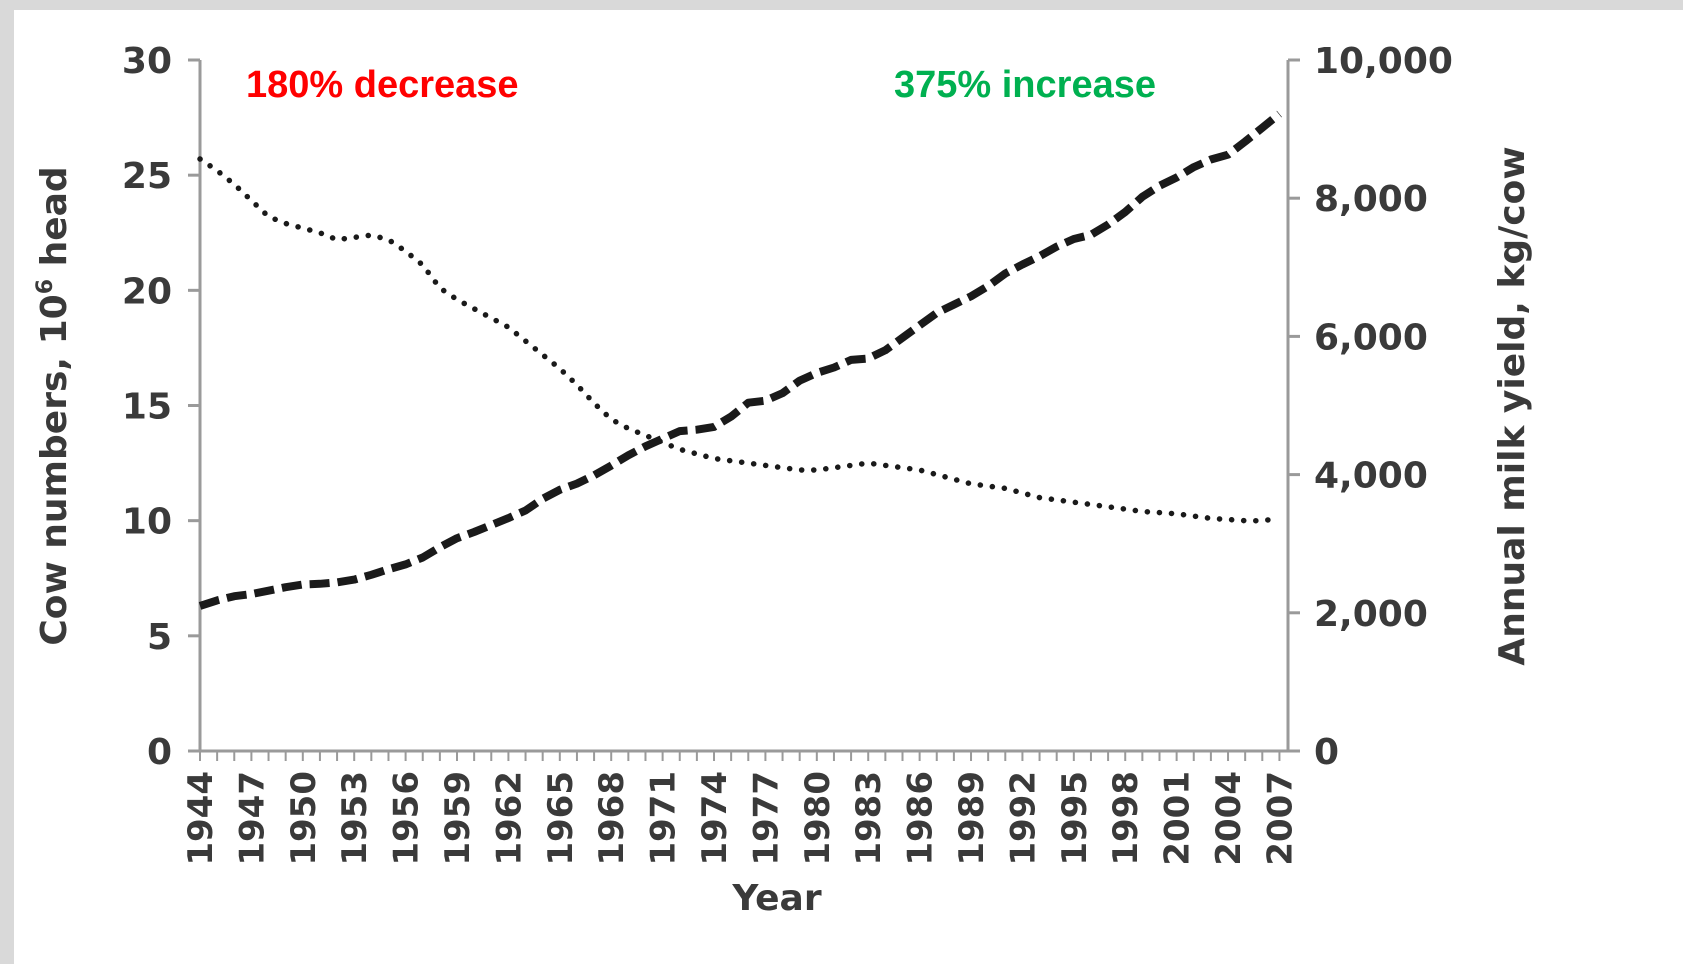 The height and width of the screenshot is (964, 1683). Describe the element at coordinates (54, 469) in the screenshot. I see `left-axis-title-main: Cow numbers, 10` at that location.